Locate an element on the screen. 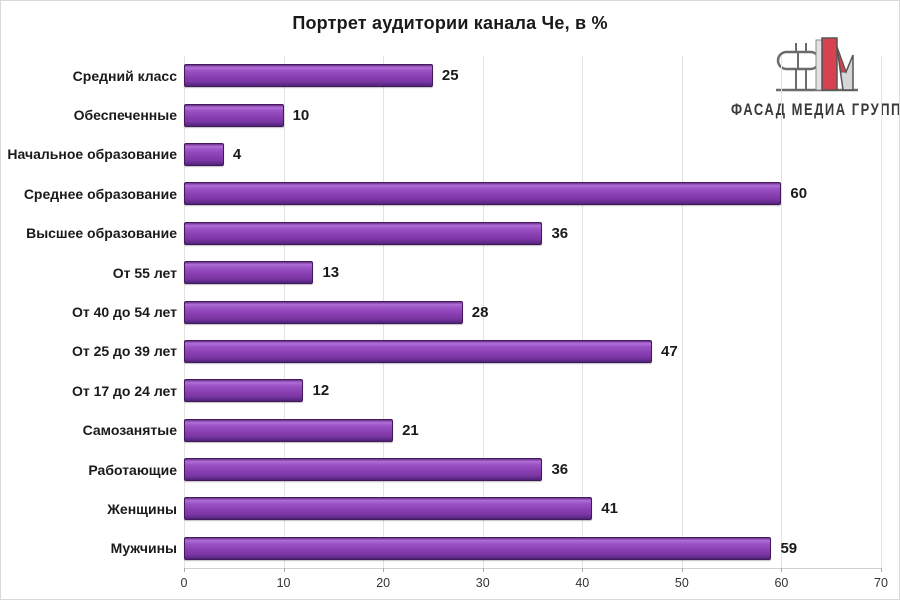 This screenshot has width=900, height=600. tick-label: 20 is located at coordinates (383, 583).